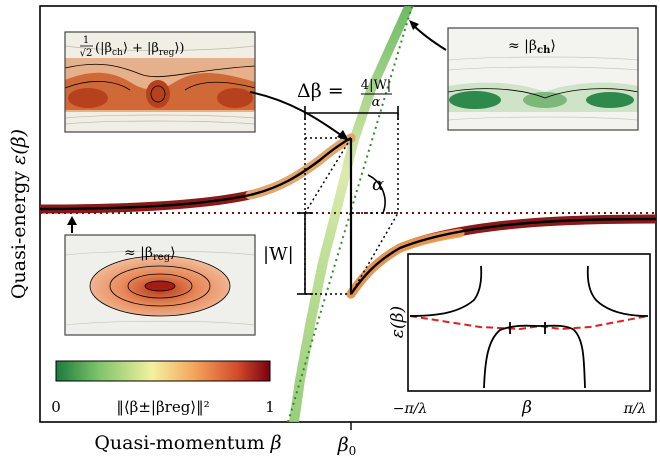 This screenshot has width=660, height=459. Describe the element at coordinates (376, 102) in the screenshot. I see `delta-beta-denominator: α` at that location.